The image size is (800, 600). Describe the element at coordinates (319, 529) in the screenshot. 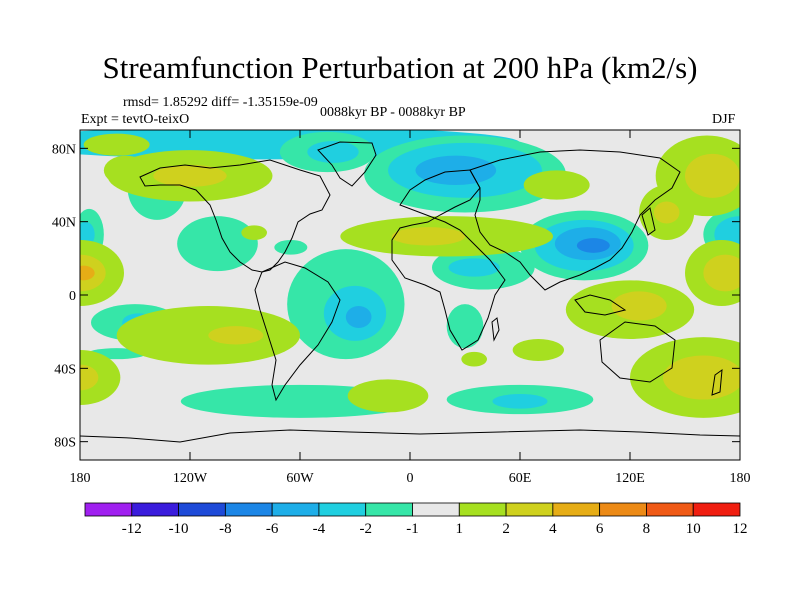

I see `colorbar-label: -4` at that location.